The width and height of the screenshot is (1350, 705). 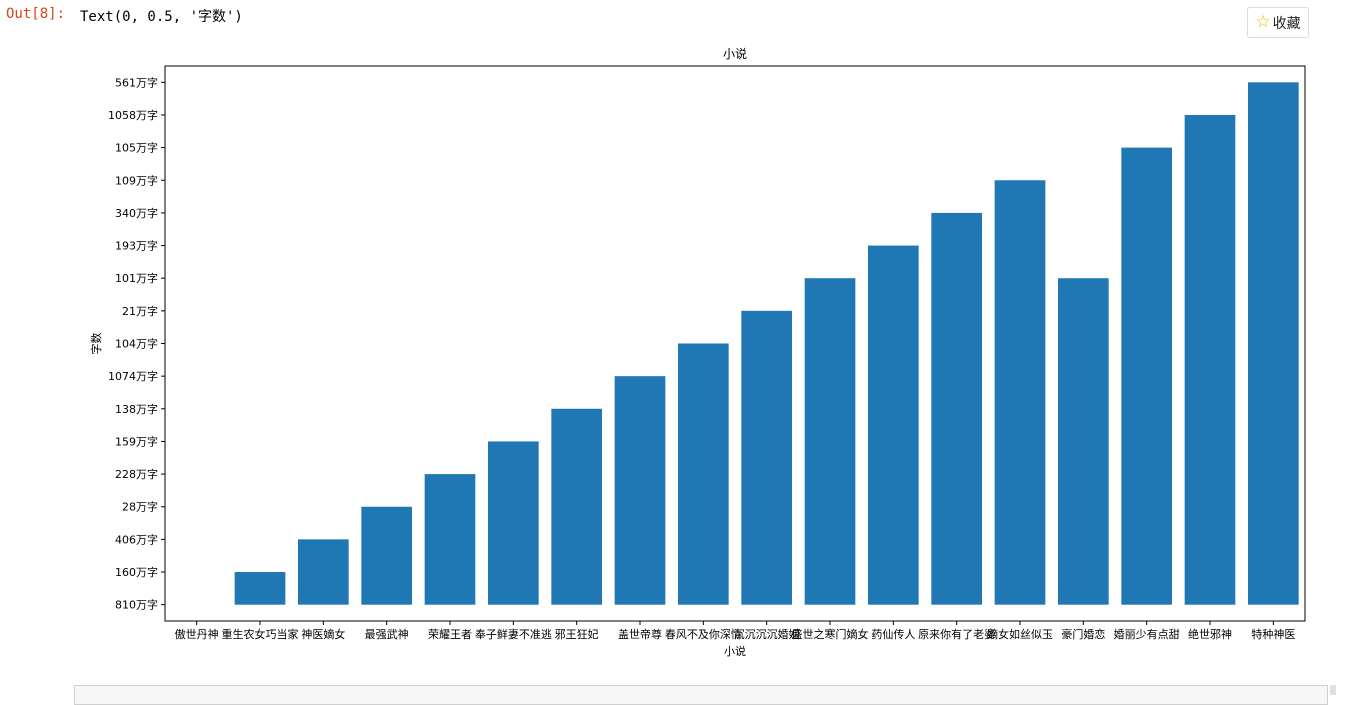 What do you see at coordinates (136, 409) in the screenshot?
I see `y-tick-label: 138万字` at bounding box center [136, 409].